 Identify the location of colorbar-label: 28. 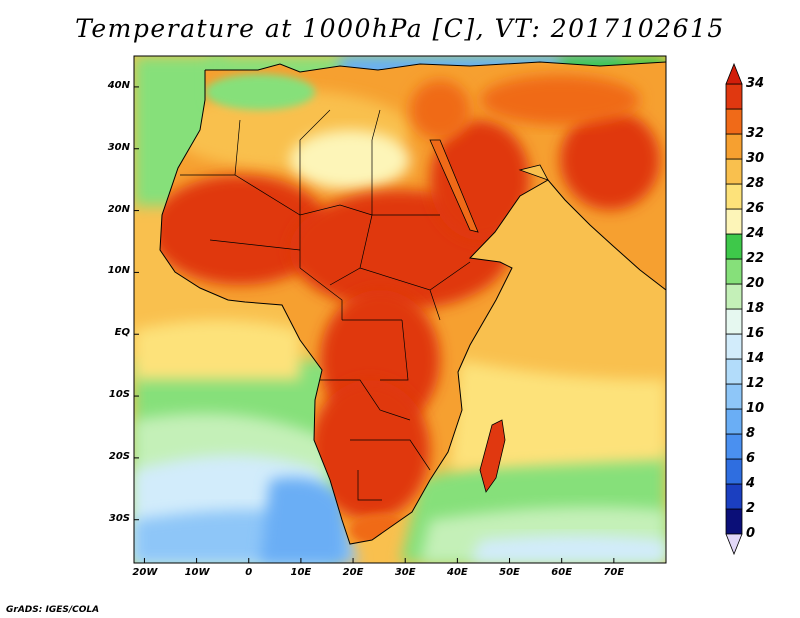
(755, 183).